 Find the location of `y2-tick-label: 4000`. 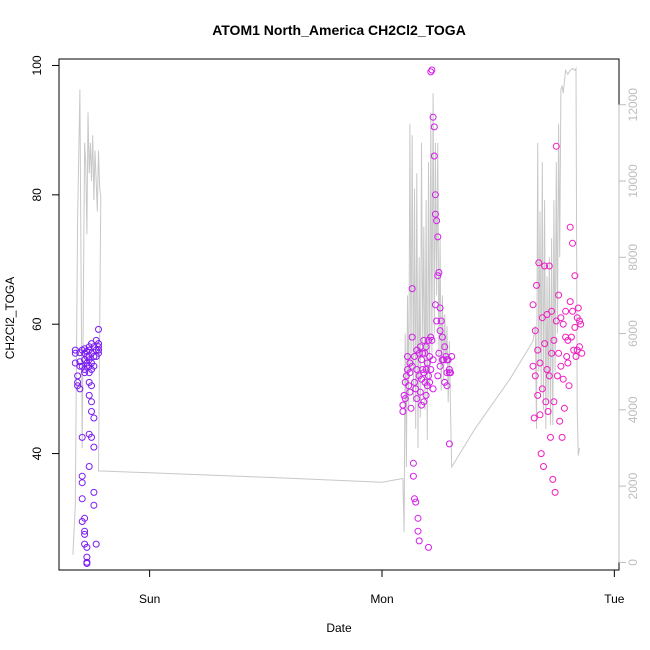

y2-tick-label: 4000 is located at coordinates (633, 409).